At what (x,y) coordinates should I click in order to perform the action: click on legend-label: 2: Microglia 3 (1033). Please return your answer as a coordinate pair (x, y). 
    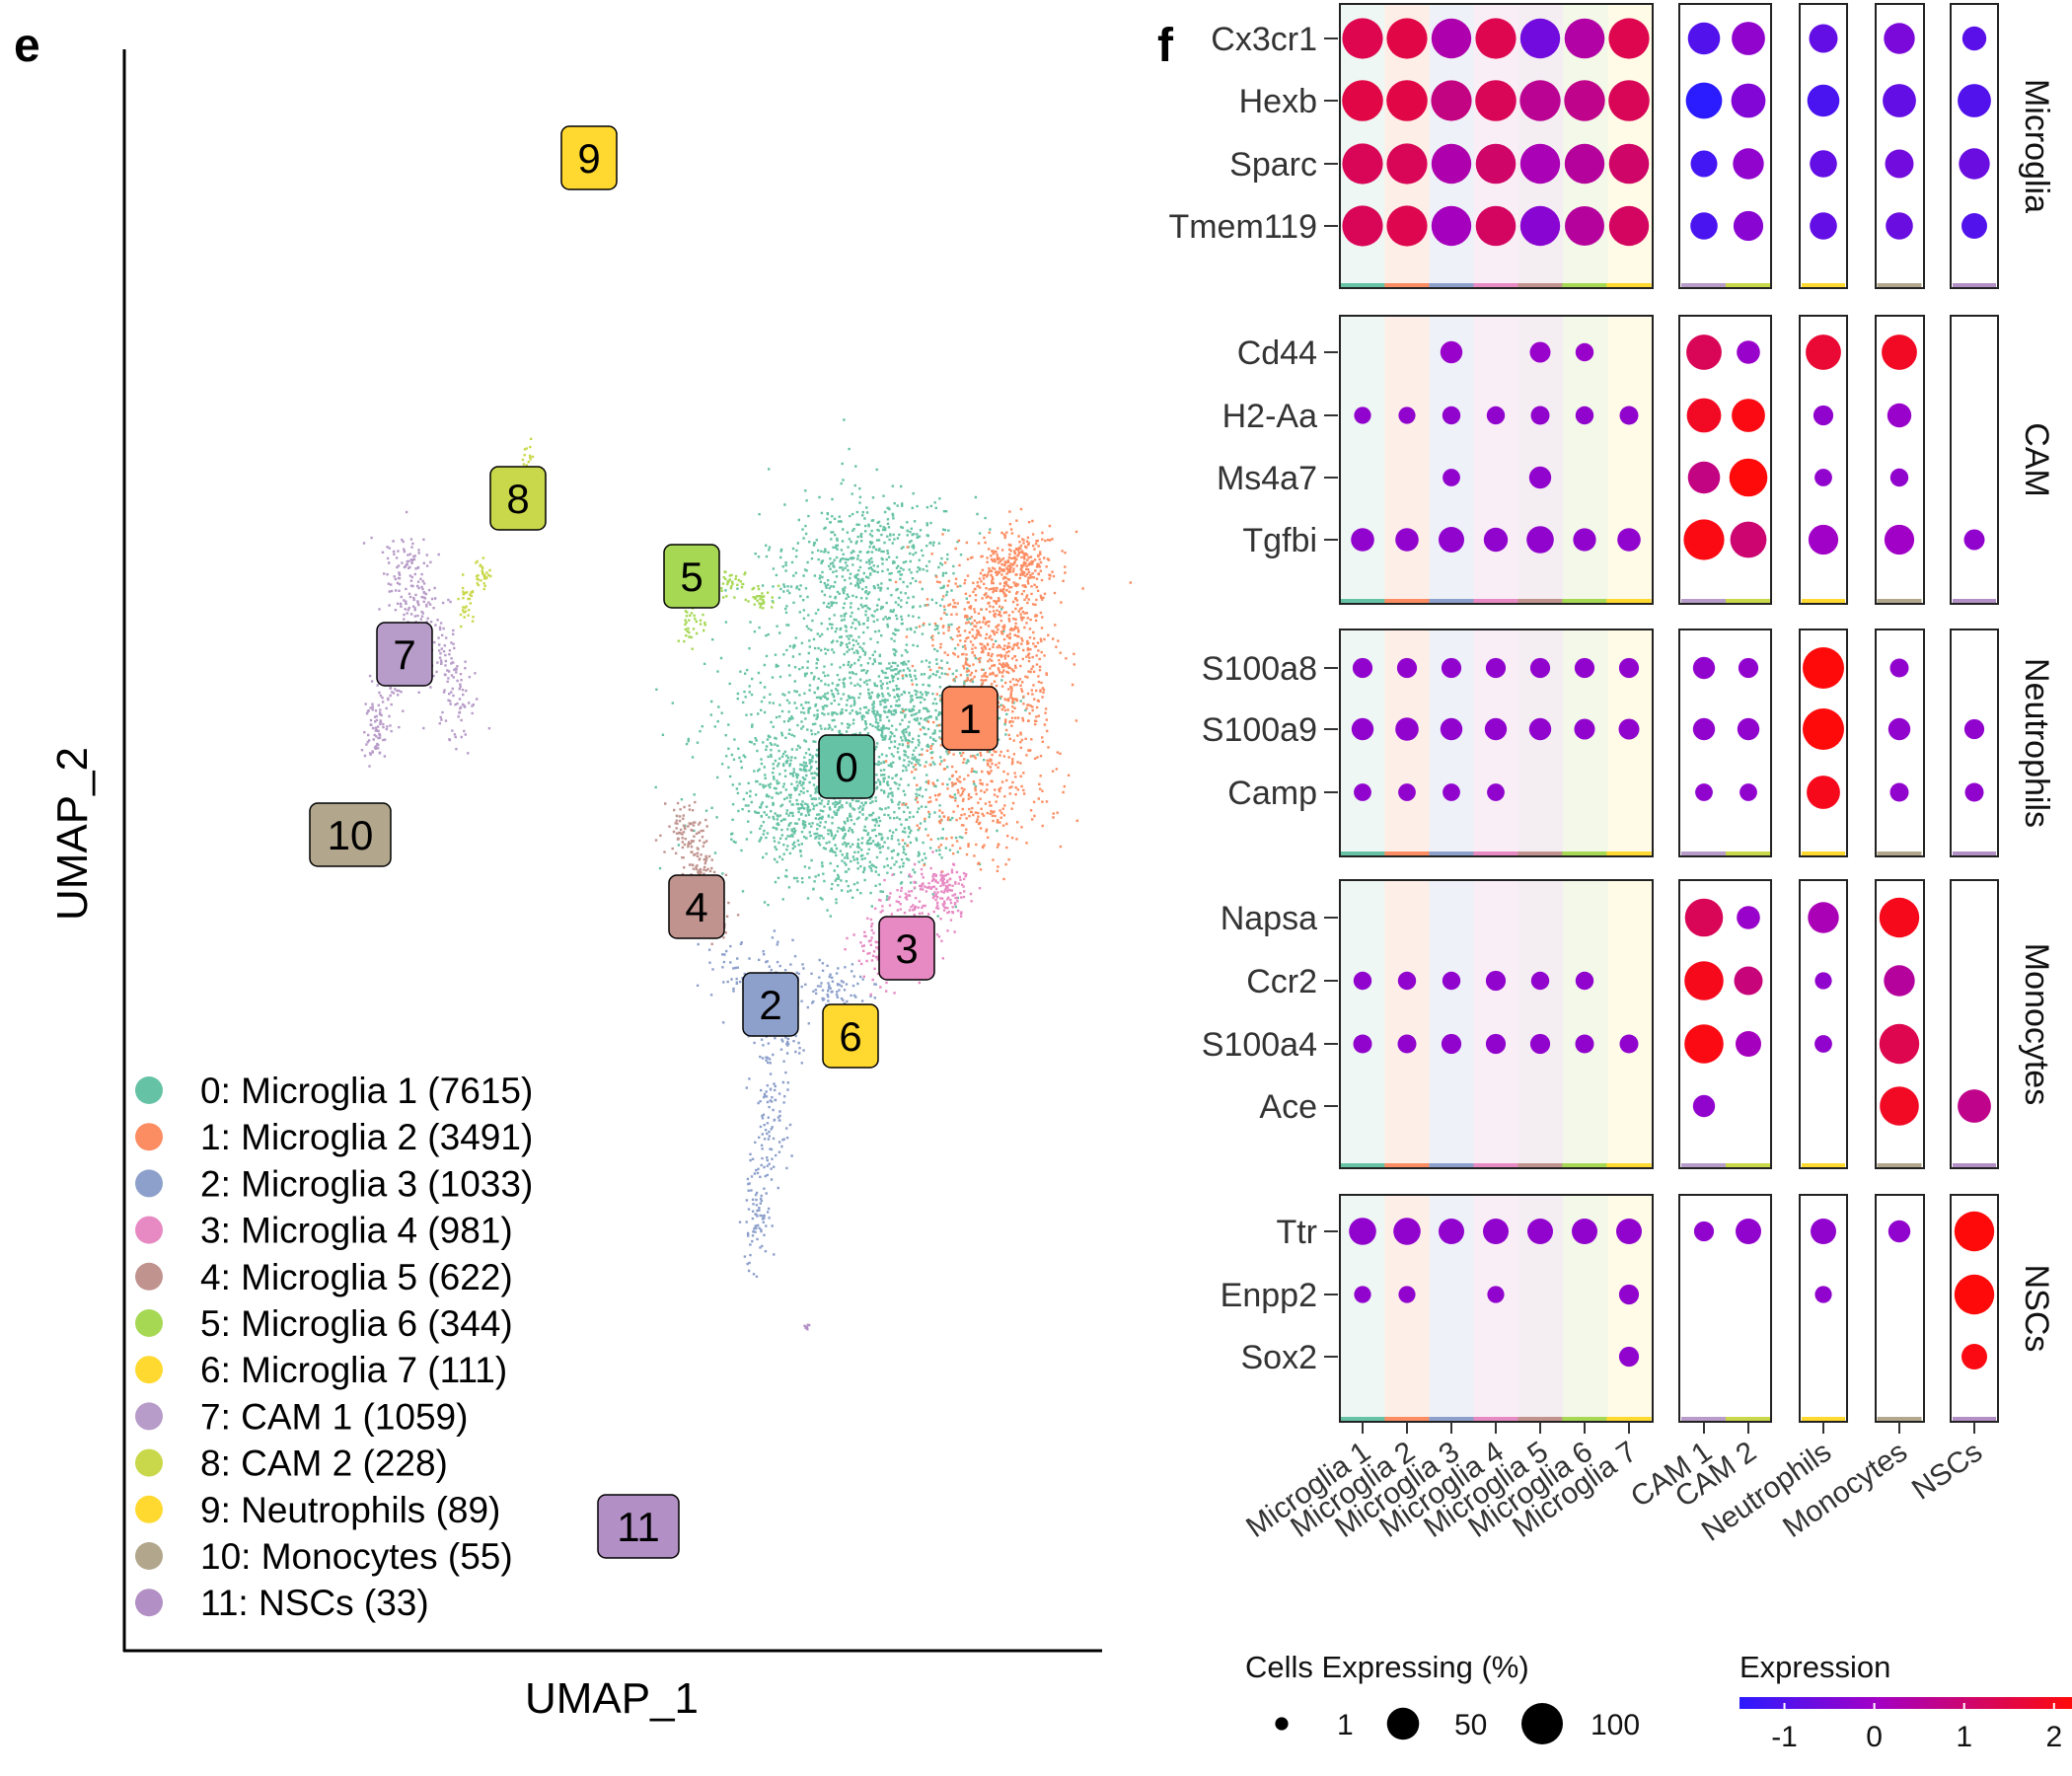
    Looking at the image, I should click on (366, 1184).